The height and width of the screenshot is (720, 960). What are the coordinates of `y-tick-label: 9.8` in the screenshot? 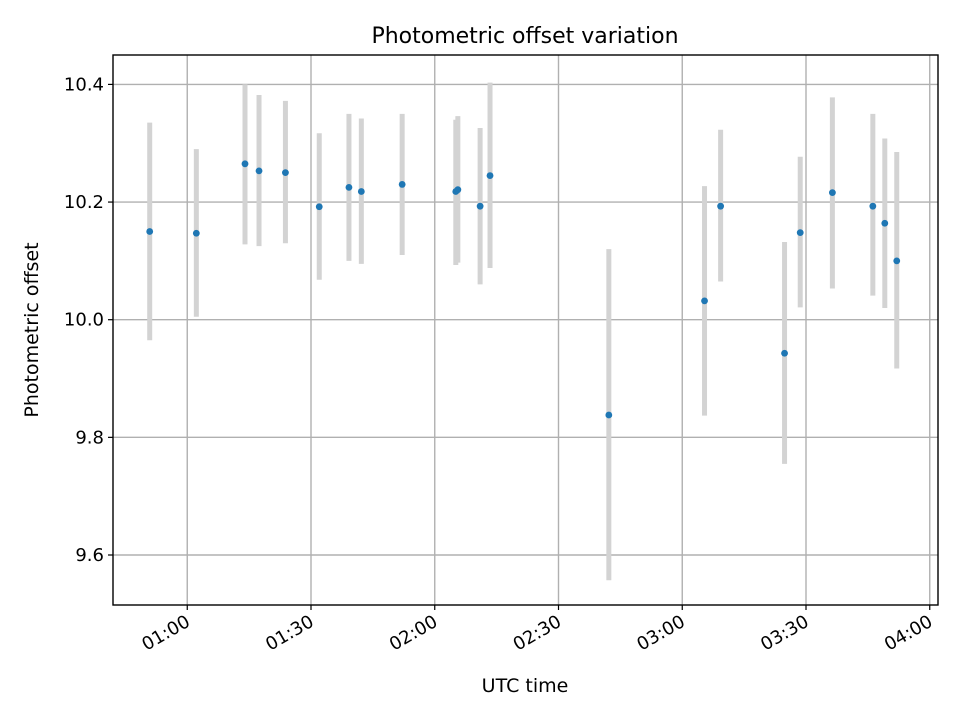 It's located at (89, 437).